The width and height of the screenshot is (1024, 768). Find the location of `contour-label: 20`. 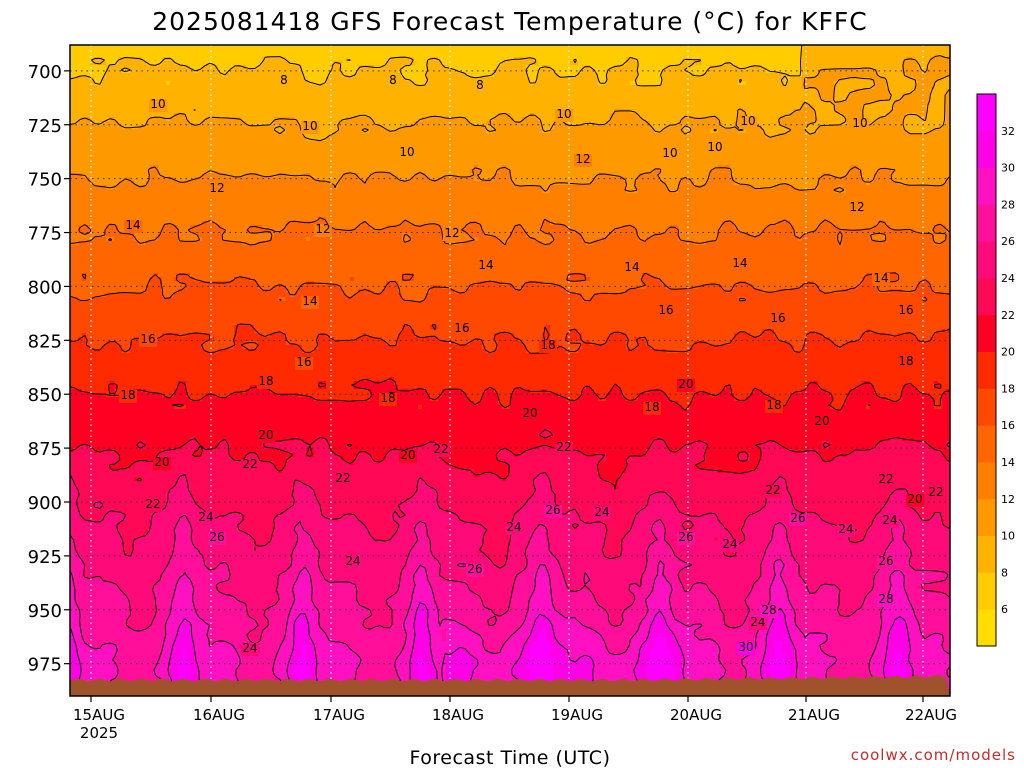

contour-label: 20 is located at coordinates (265, 435).